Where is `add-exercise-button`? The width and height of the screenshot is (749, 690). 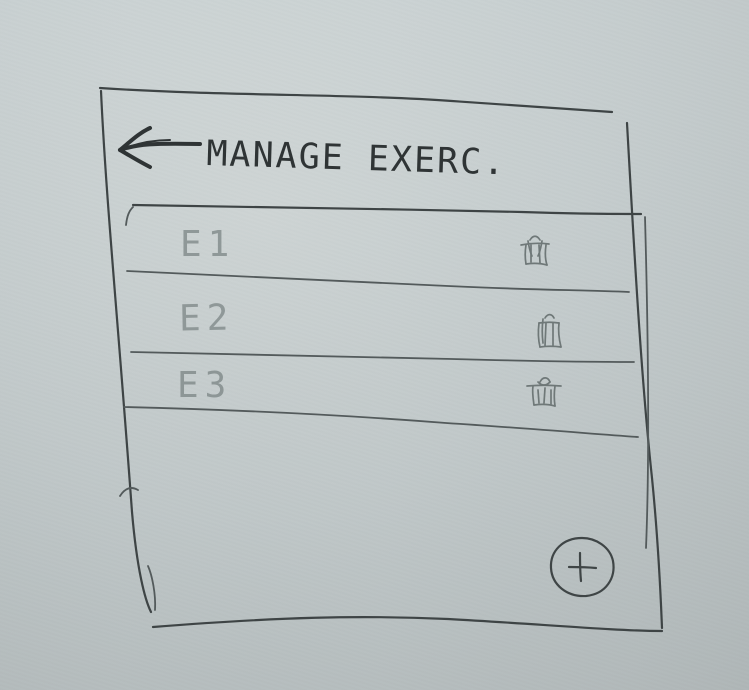
add-exercise-button is located at coordinates (582, 567).